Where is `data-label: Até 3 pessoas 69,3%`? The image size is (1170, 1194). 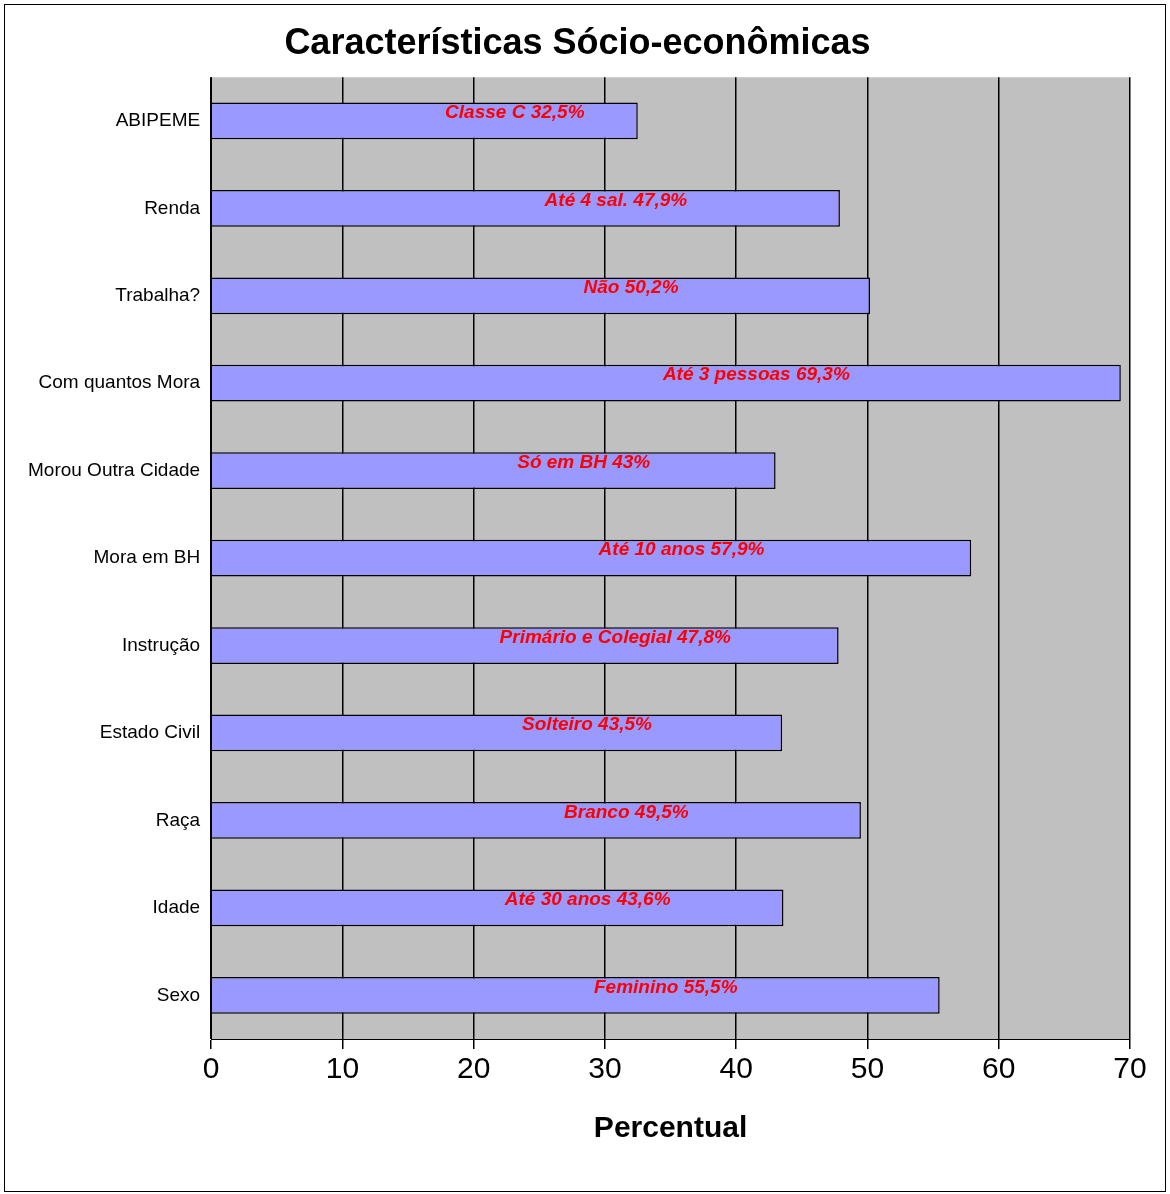 data-label: Até 3 pessoas 69,3% is located at coordinates (755, 374).